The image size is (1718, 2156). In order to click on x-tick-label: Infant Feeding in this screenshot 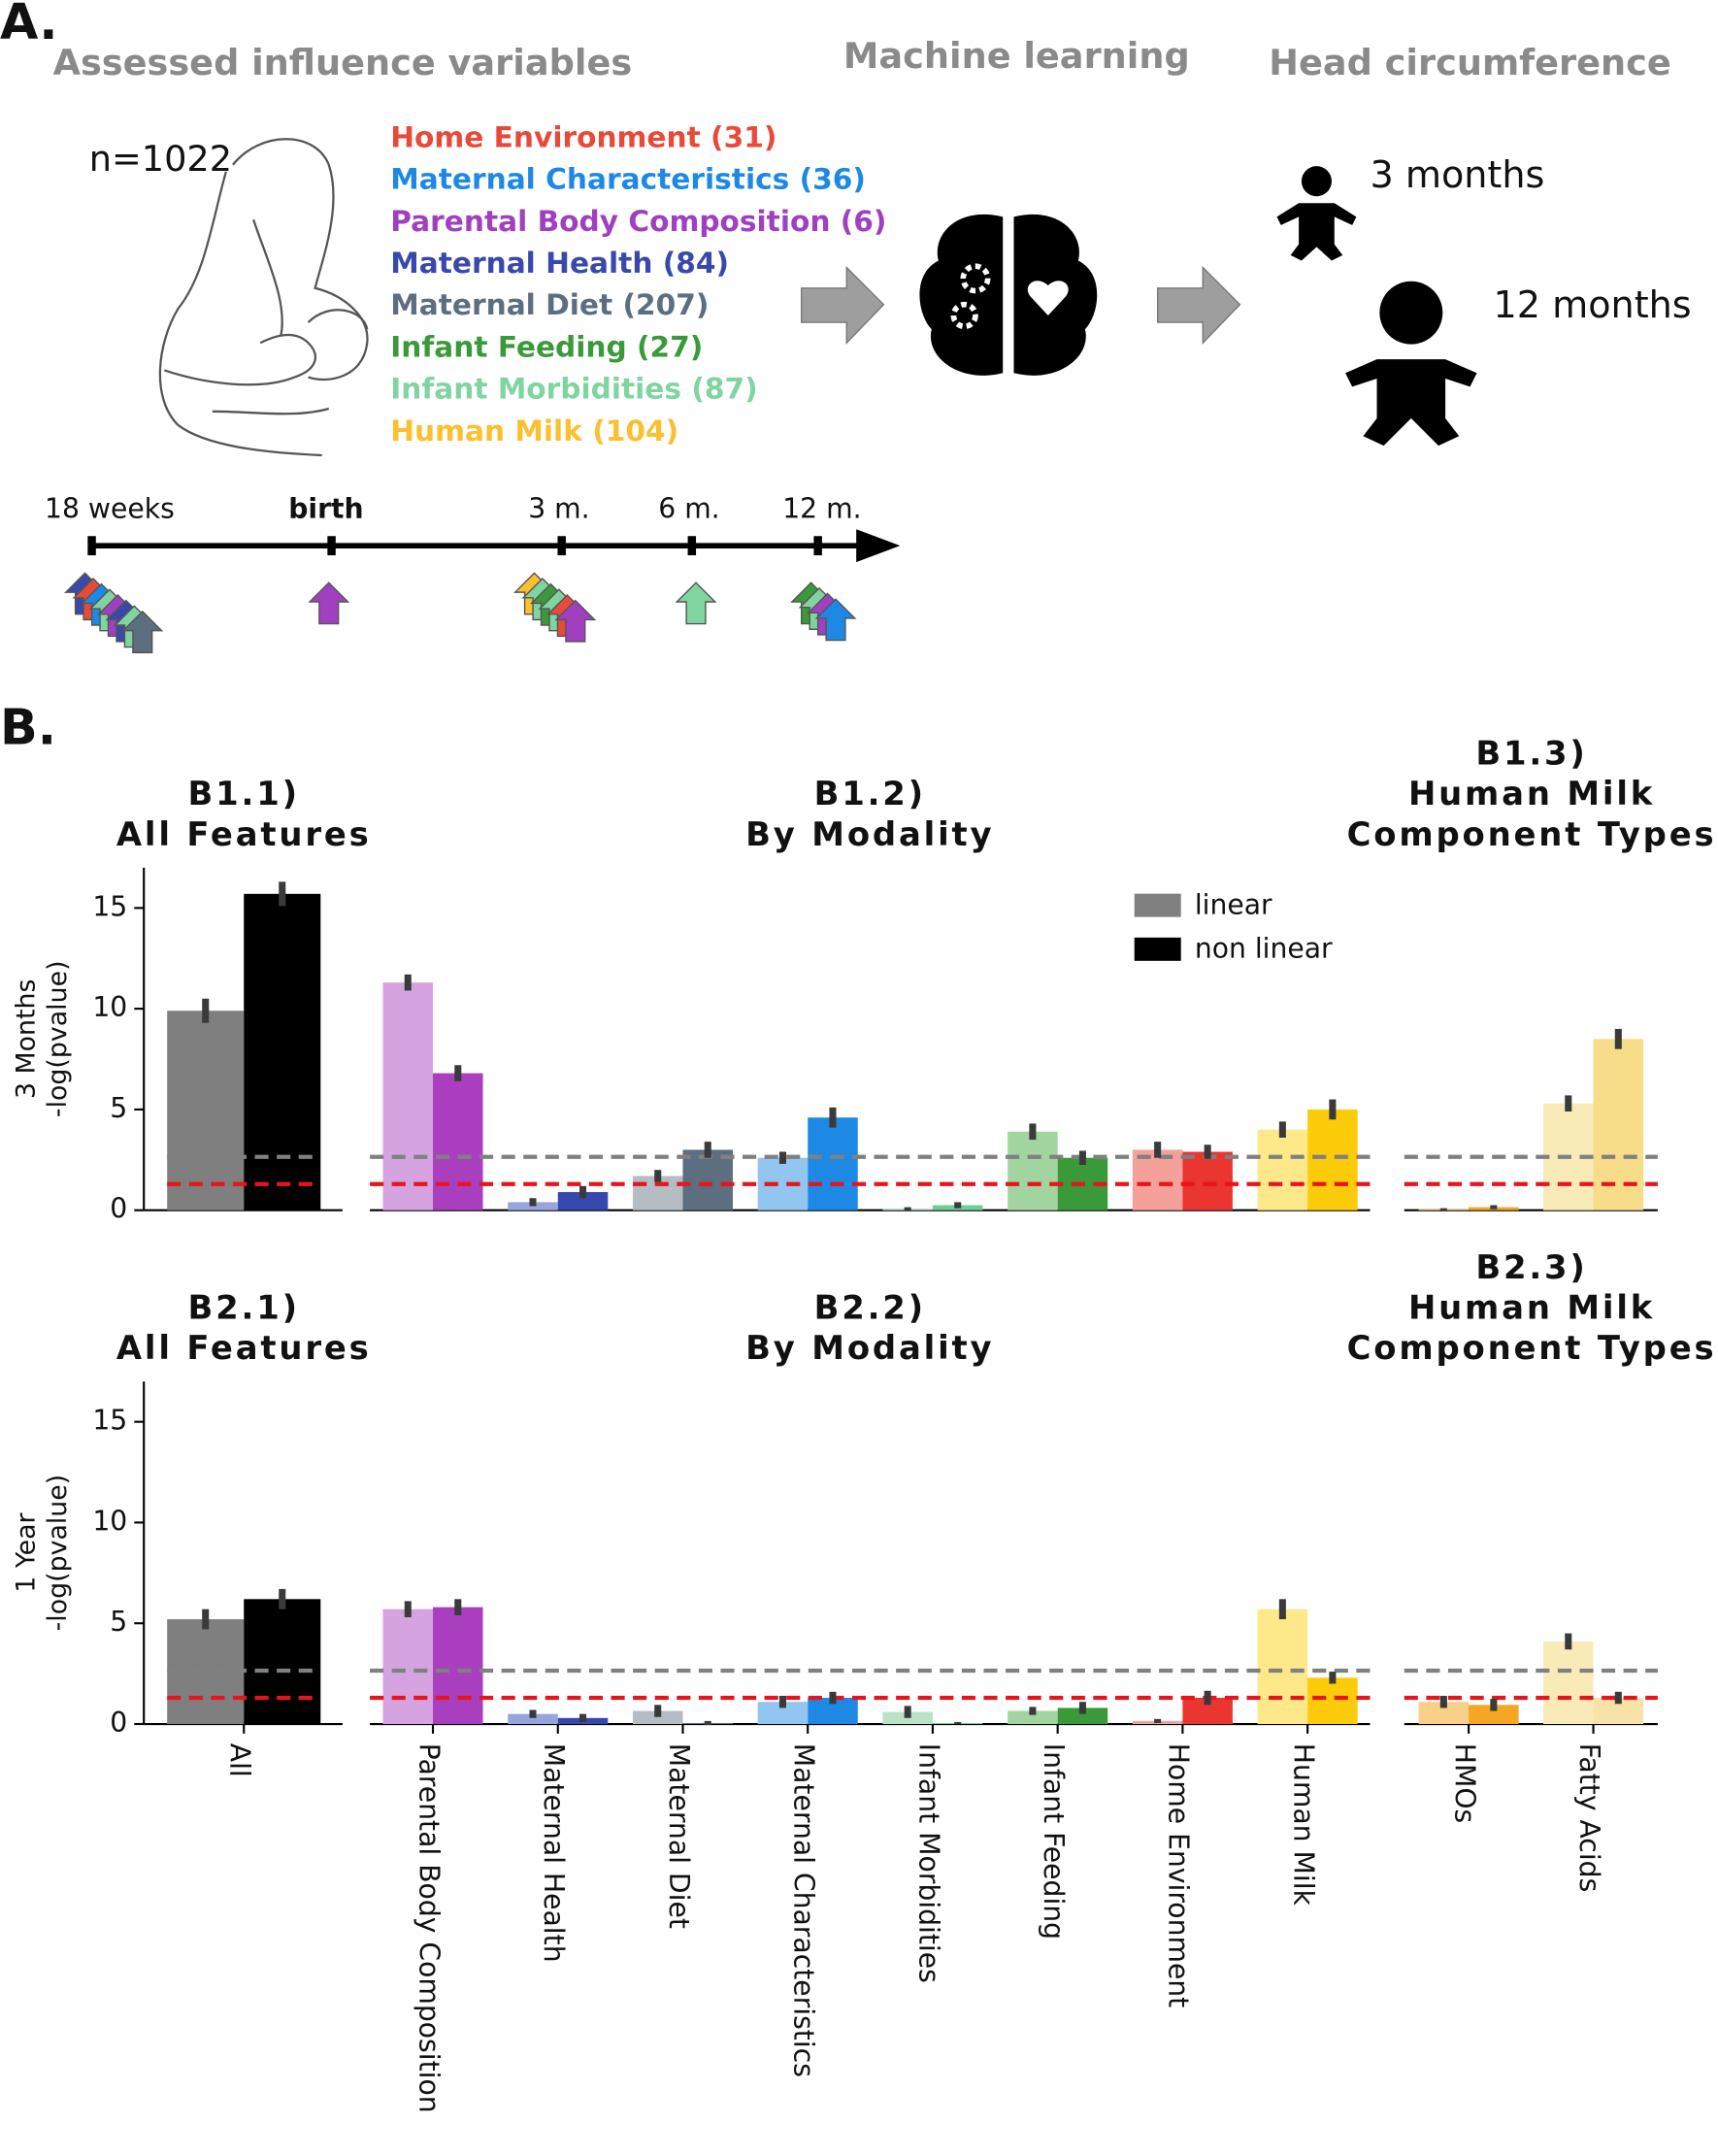, I will do `click(1054, 1842)`.